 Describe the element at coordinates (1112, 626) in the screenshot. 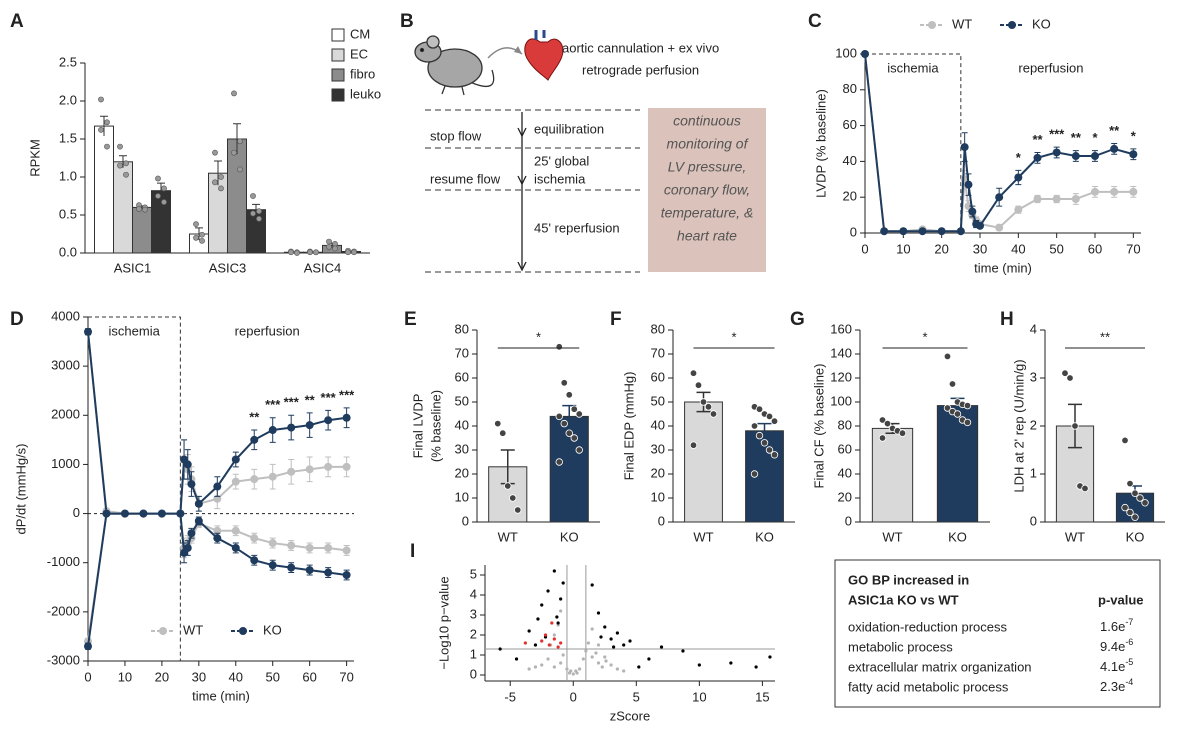

I see `p-base: 1.6e` at that location.